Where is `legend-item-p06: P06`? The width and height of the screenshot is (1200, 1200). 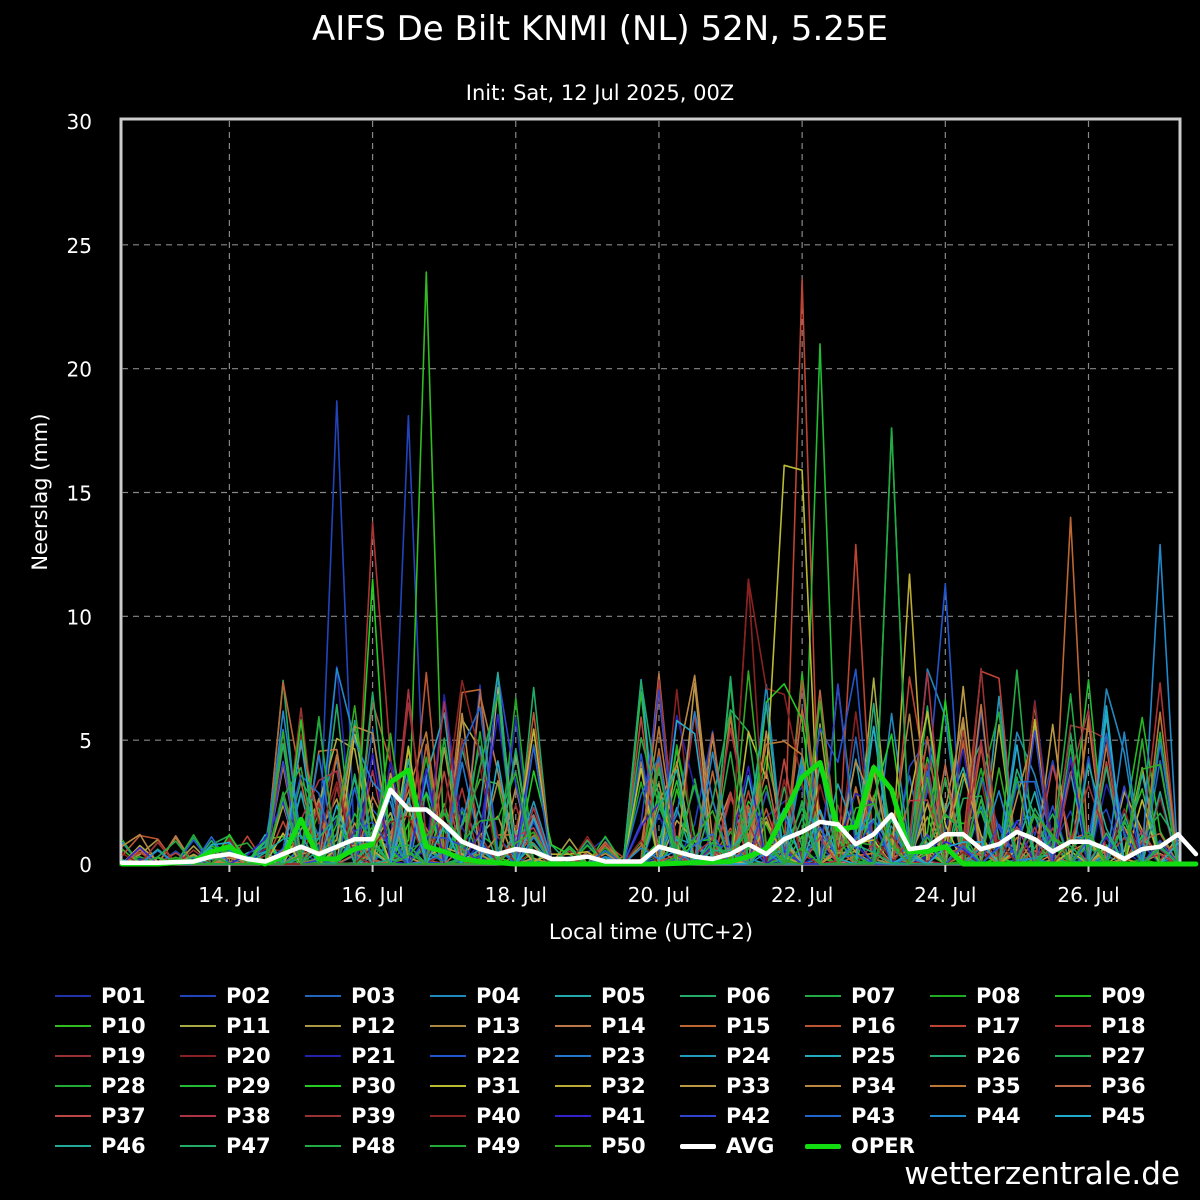 legend-item-p06: P06 is located at coordinates (742, 996).